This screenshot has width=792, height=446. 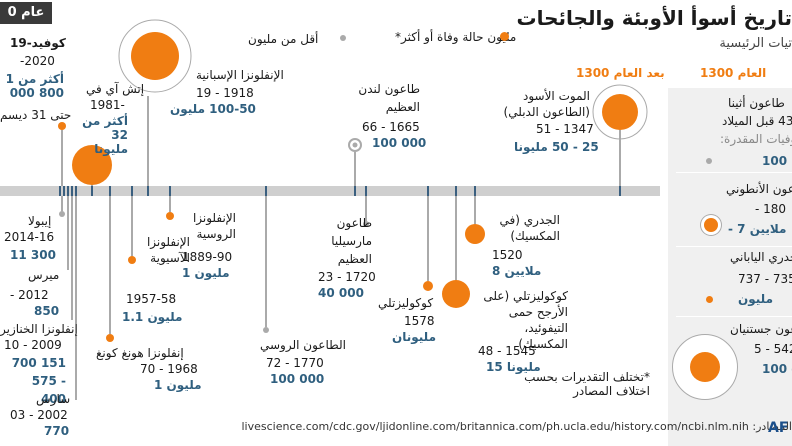 What do you see at coordinates (504, 36) in the screenshot?
I see `legend-orange-dot-icon` at bounding box center [504, 36].